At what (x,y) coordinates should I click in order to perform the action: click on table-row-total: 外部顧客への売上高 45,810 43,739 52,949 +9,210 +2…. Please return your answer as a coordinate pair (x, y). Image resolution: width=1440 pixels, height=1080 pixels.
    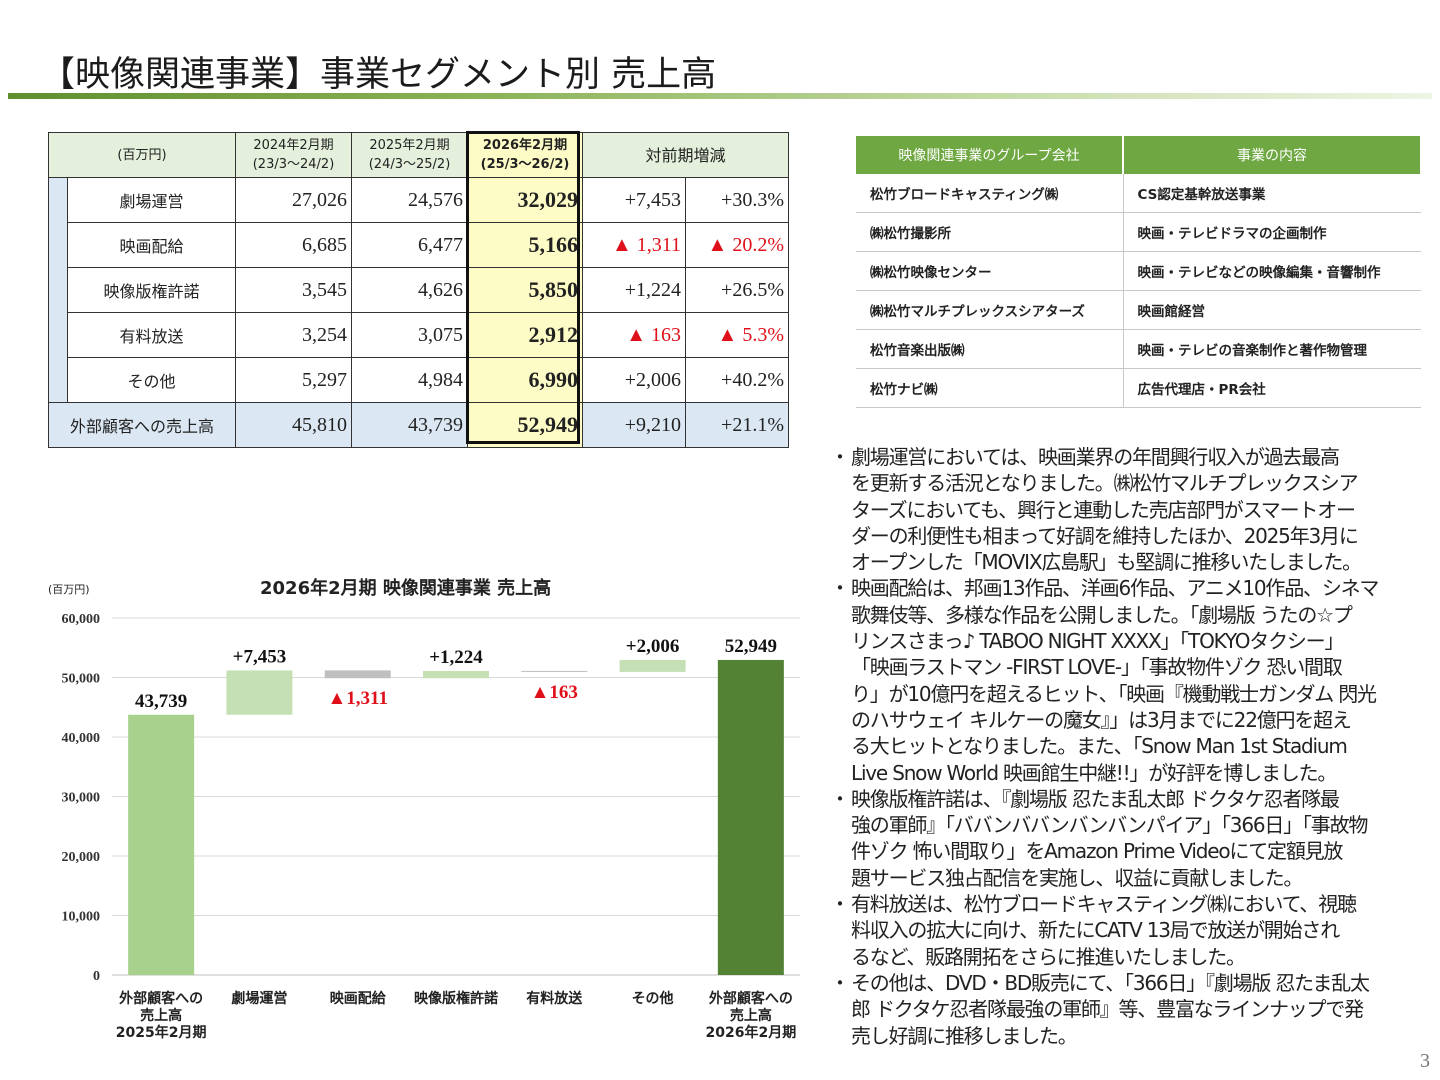
    Looking at the image, I should click on (418, 425).